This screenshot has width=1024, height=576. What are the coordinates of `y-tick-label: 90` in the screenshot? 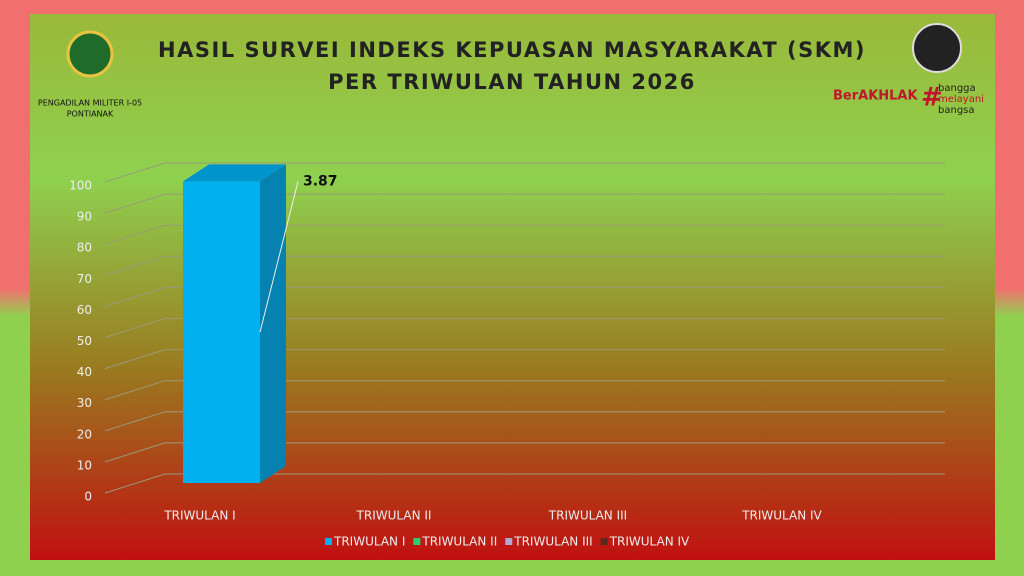 It's located at (84, 217).